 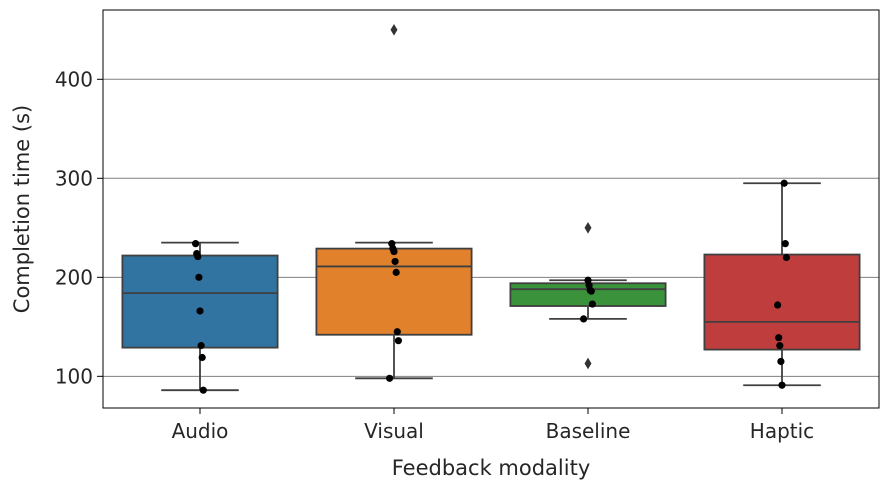 I want to click on box-baseline, so click(x=588, y=296).